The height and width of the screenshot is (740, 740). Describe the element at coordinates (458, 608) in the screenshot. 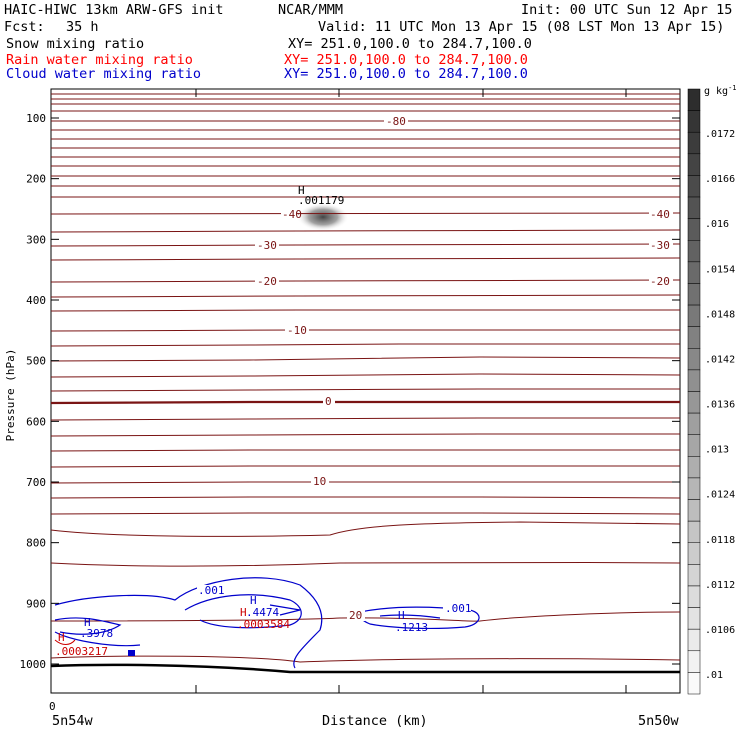

I see `cloud-water-label: .001` at that location.